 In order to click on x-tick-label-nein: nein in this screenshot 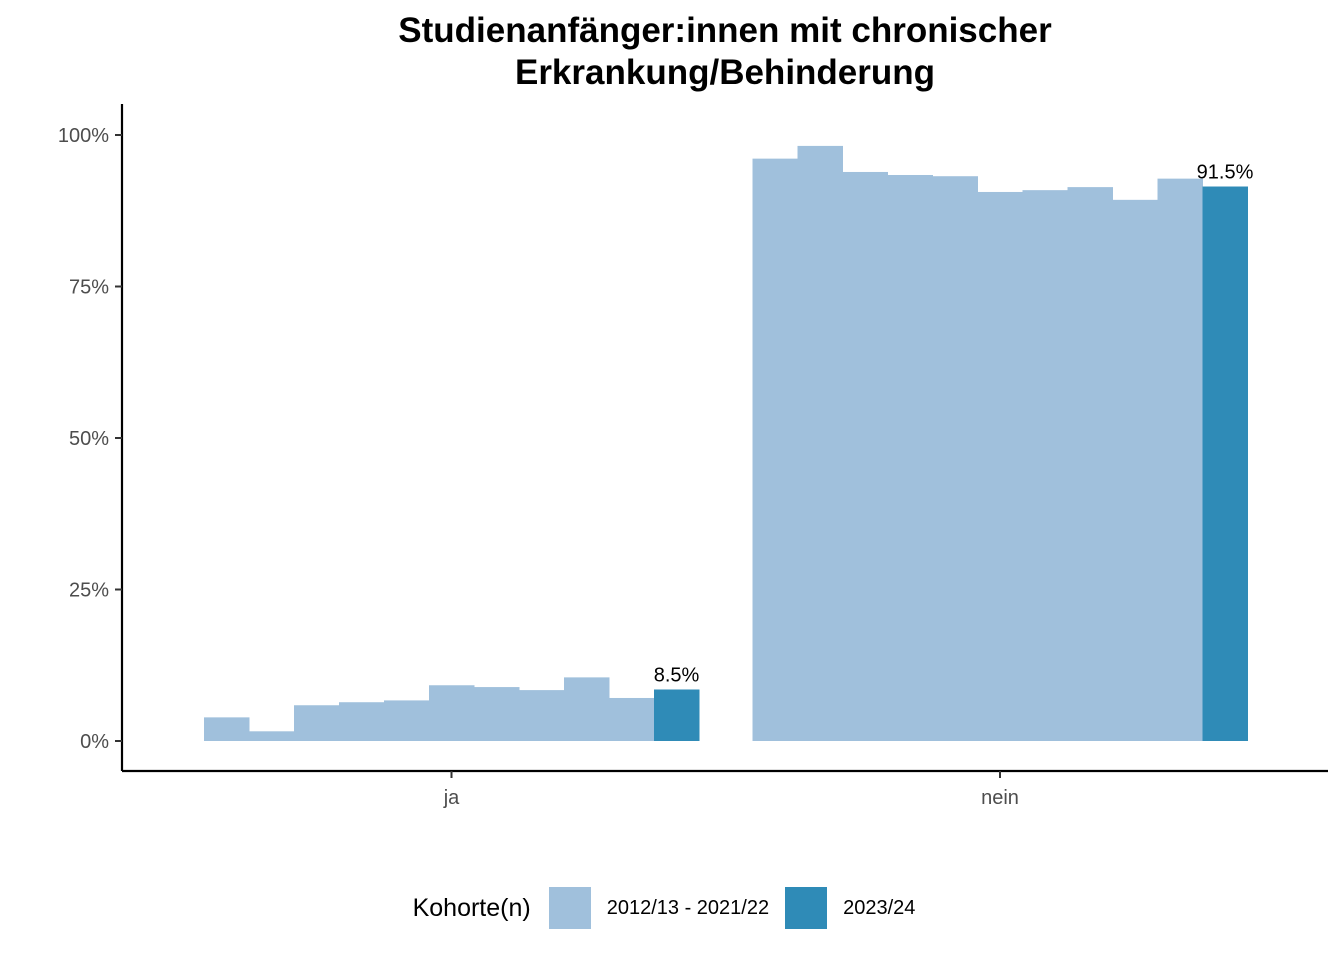, I will do `click(1000, 798)`.